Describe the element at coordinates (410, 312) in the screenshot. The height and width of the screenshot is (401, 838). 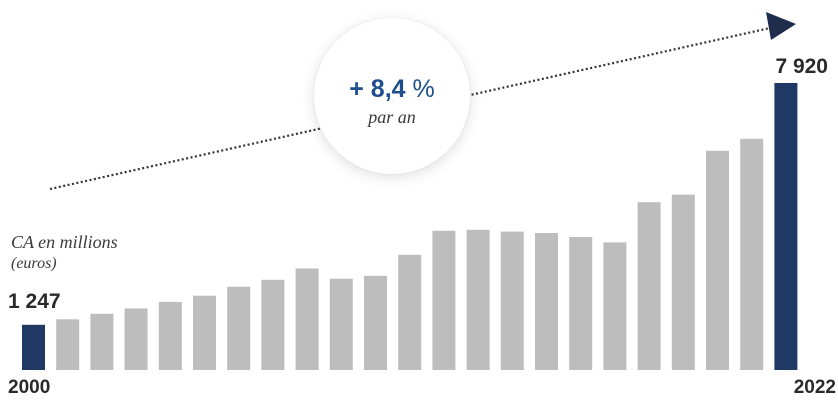
I see `bar-2011` at that location.